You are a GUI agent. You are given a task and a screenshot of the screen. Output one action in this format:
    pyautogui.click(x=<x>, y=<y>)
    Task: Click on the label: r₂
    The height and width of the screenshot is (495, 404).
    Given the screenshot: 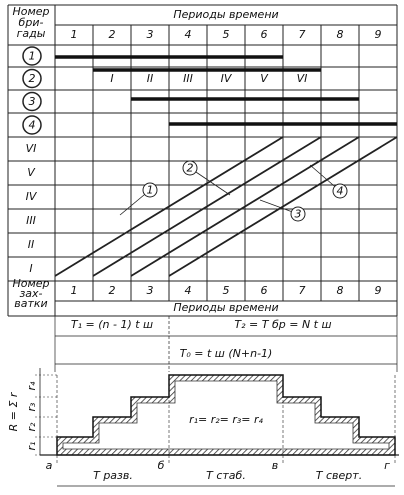 What is the action you would take?
    pyautogui.click(x=31, y=427)
    